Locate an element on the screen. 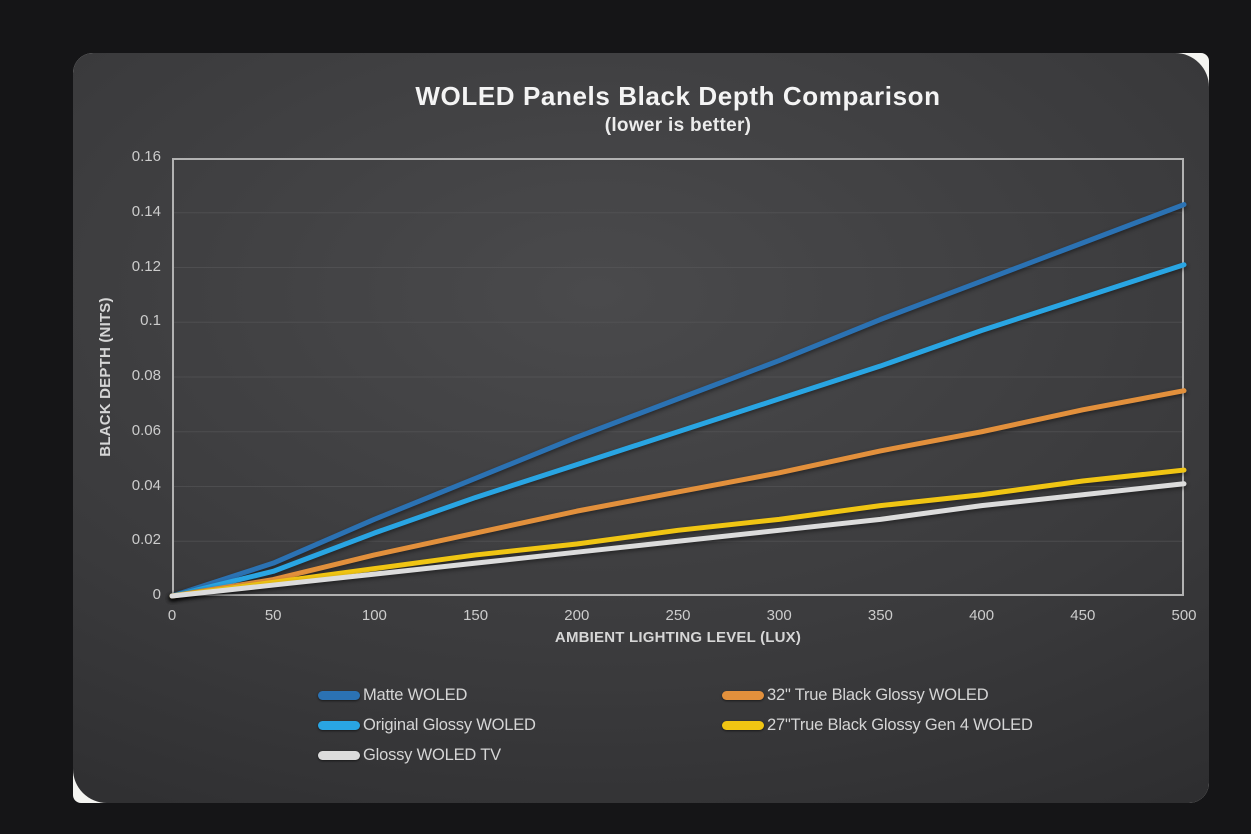  legend-item: Matte WOLED is located at coordinates (392, 695).